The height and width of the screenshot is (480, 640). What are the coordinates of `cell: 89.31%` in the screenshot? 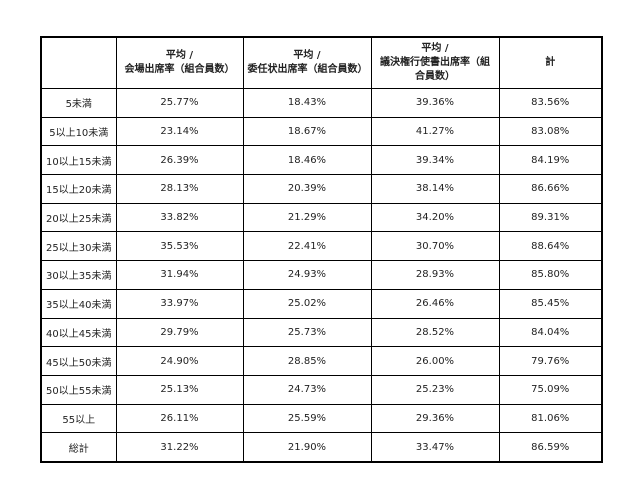 It's located at (550, 217).